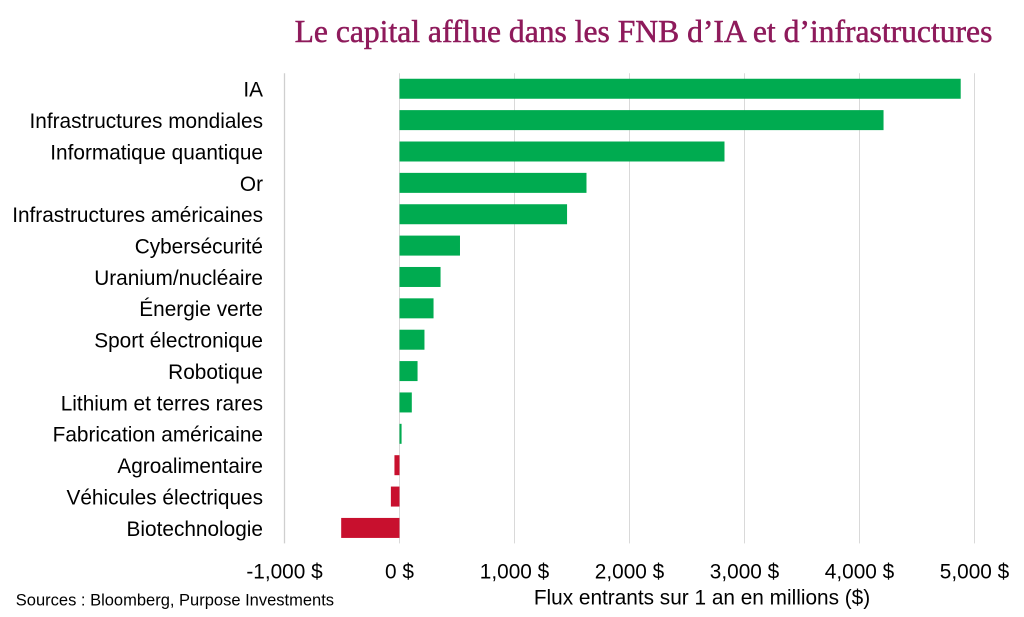 The width and height of the screenshot is (1024, 617). What do you see at coordinates (284, 571) in the screenshot?
I see `svg-text: -1,000 $` at bounding box center [284, 571].